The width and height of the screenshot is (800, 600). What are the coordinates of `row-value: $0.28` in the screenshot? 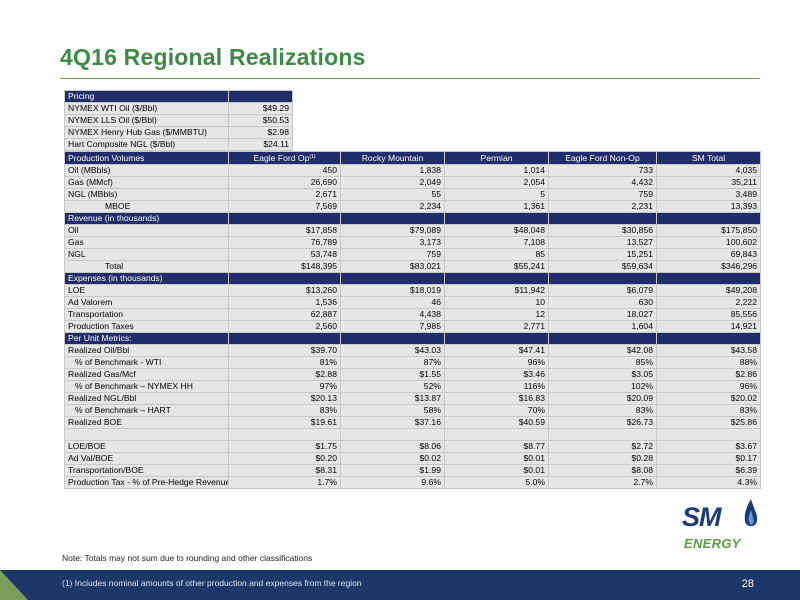 It's located at (602, 458).